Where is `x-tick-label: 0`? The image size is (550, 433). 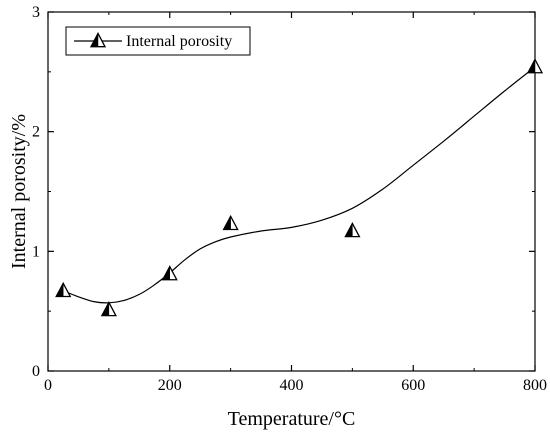 x-tick-label: 0 is located at coordinates (48, 385).